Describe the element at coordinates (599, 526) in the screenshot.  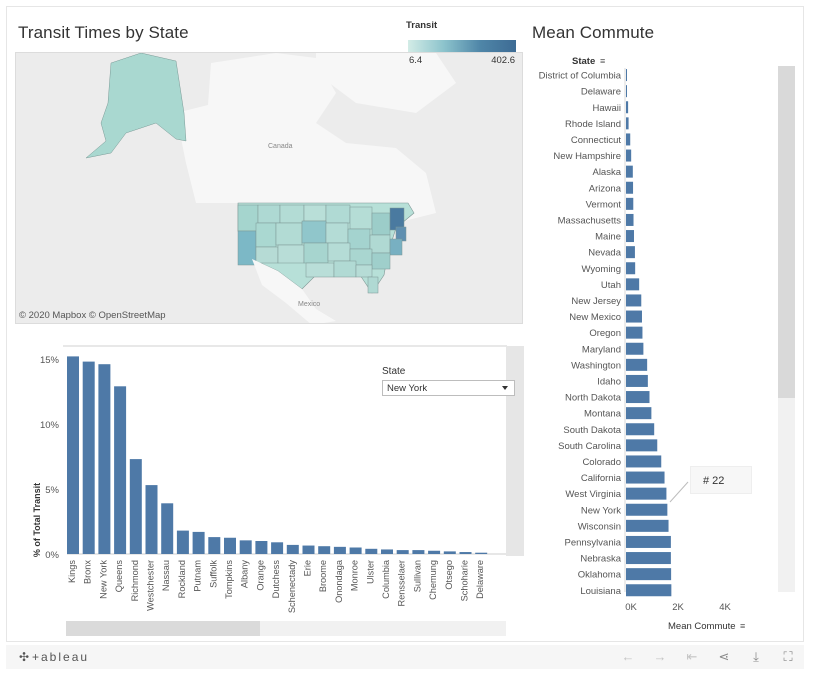
I see `row-label: Wisconsin` at that location.